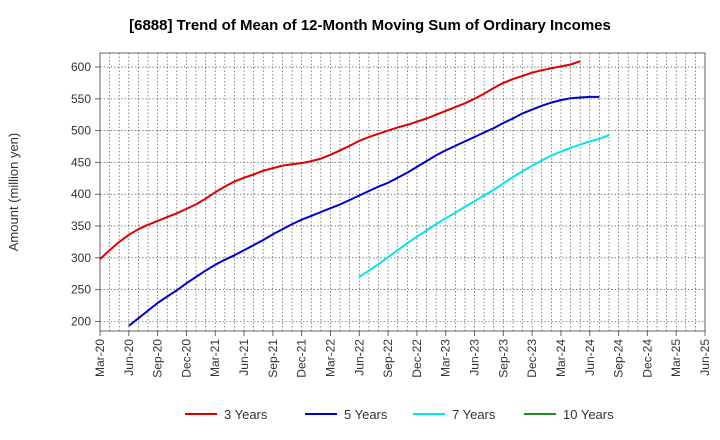 Image resolution: width=720 pixels, height=440 pixels. What do you see at coordinates (484, 206) in the screenshot?
I see `series-line-7-years` at bounding box center [484, 206].